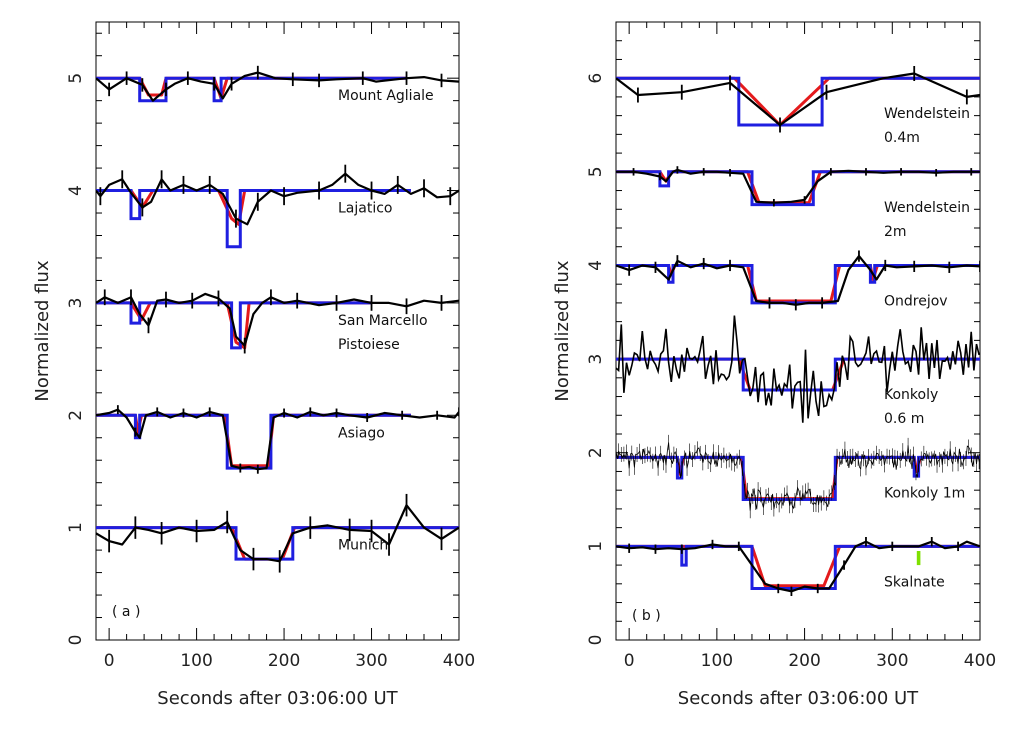 Image resolution: width=1024 pixels, height=739 pixels. What do you see at coordinates (646, 616) in the screenshot?
I see `panel-label: ( b )` at bounding box center [646, 616].